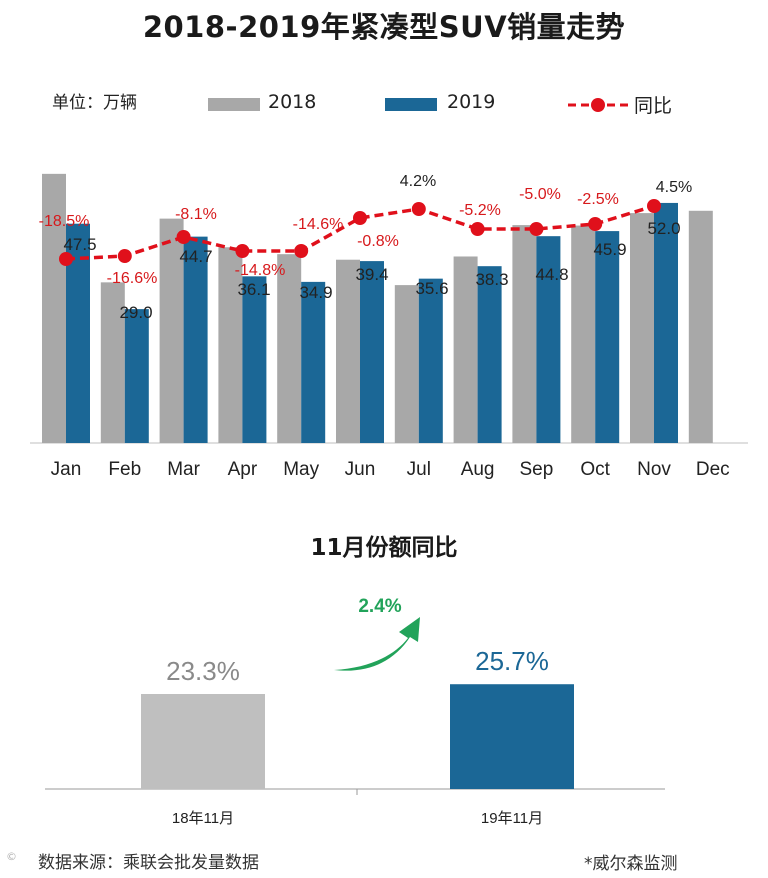  I want to click on share-value-label-2018: 23.3%, so click(203, 671).